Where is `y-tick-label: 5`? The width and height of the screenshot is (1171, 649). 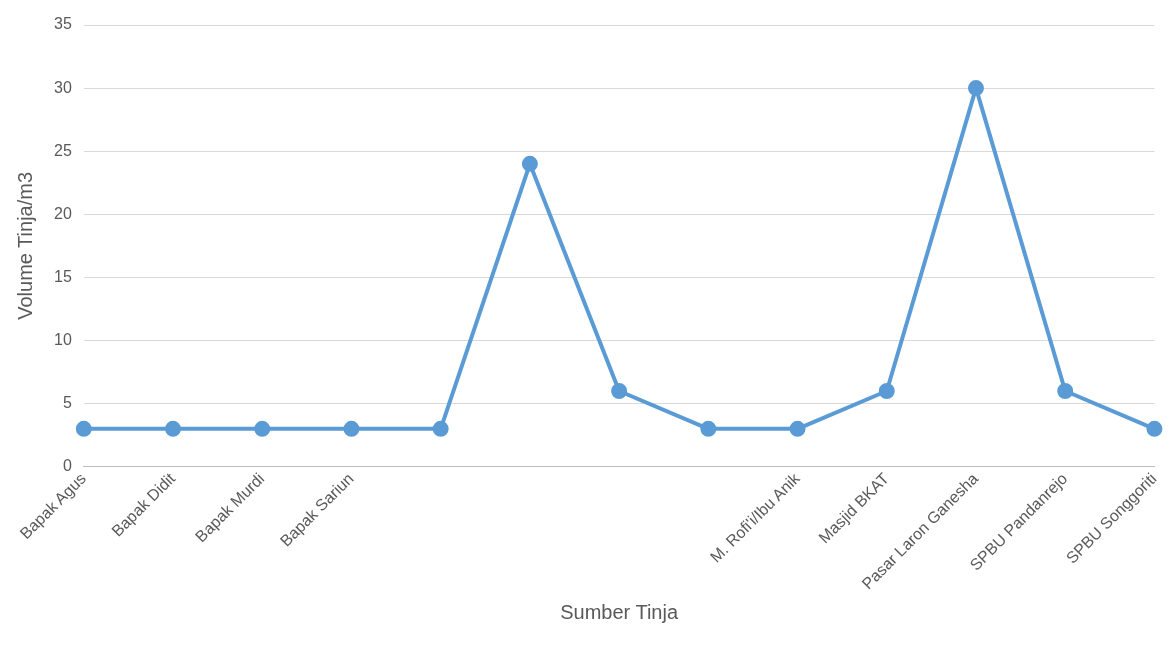
y-tick-label: 5 is located at coordinates (67, 403).